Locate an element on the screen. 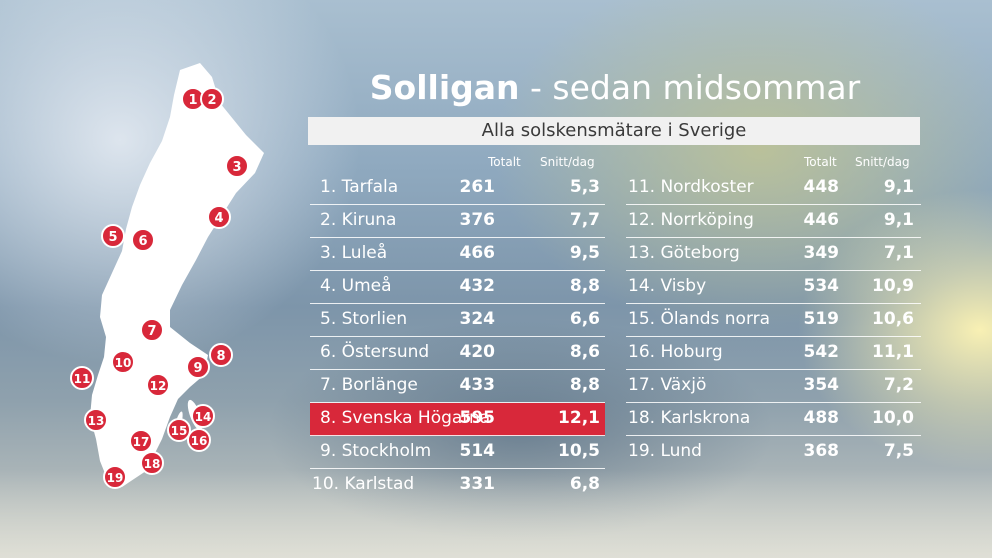 The width and height of the screenshot is (992, 558). row-name: 3. Luleå is located at coordinates (354, 253).